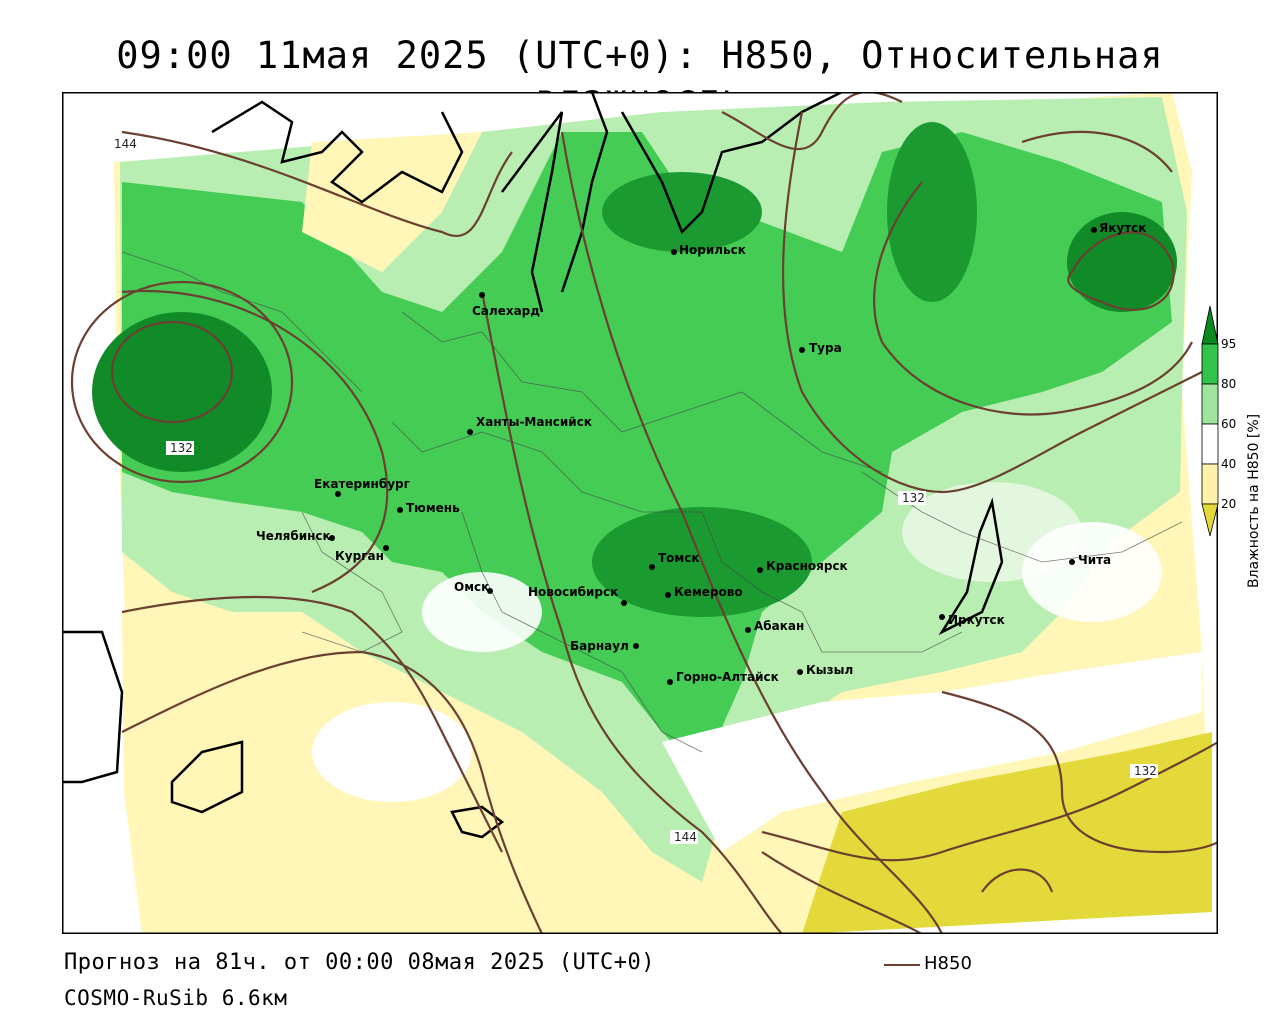 Image resolution: width=1280 pixels, height=1024 pixels. What do you see at coordinates (506, 311) in the screenshot?
I see `city-label: Салехард` at bounding box center [506, 311].